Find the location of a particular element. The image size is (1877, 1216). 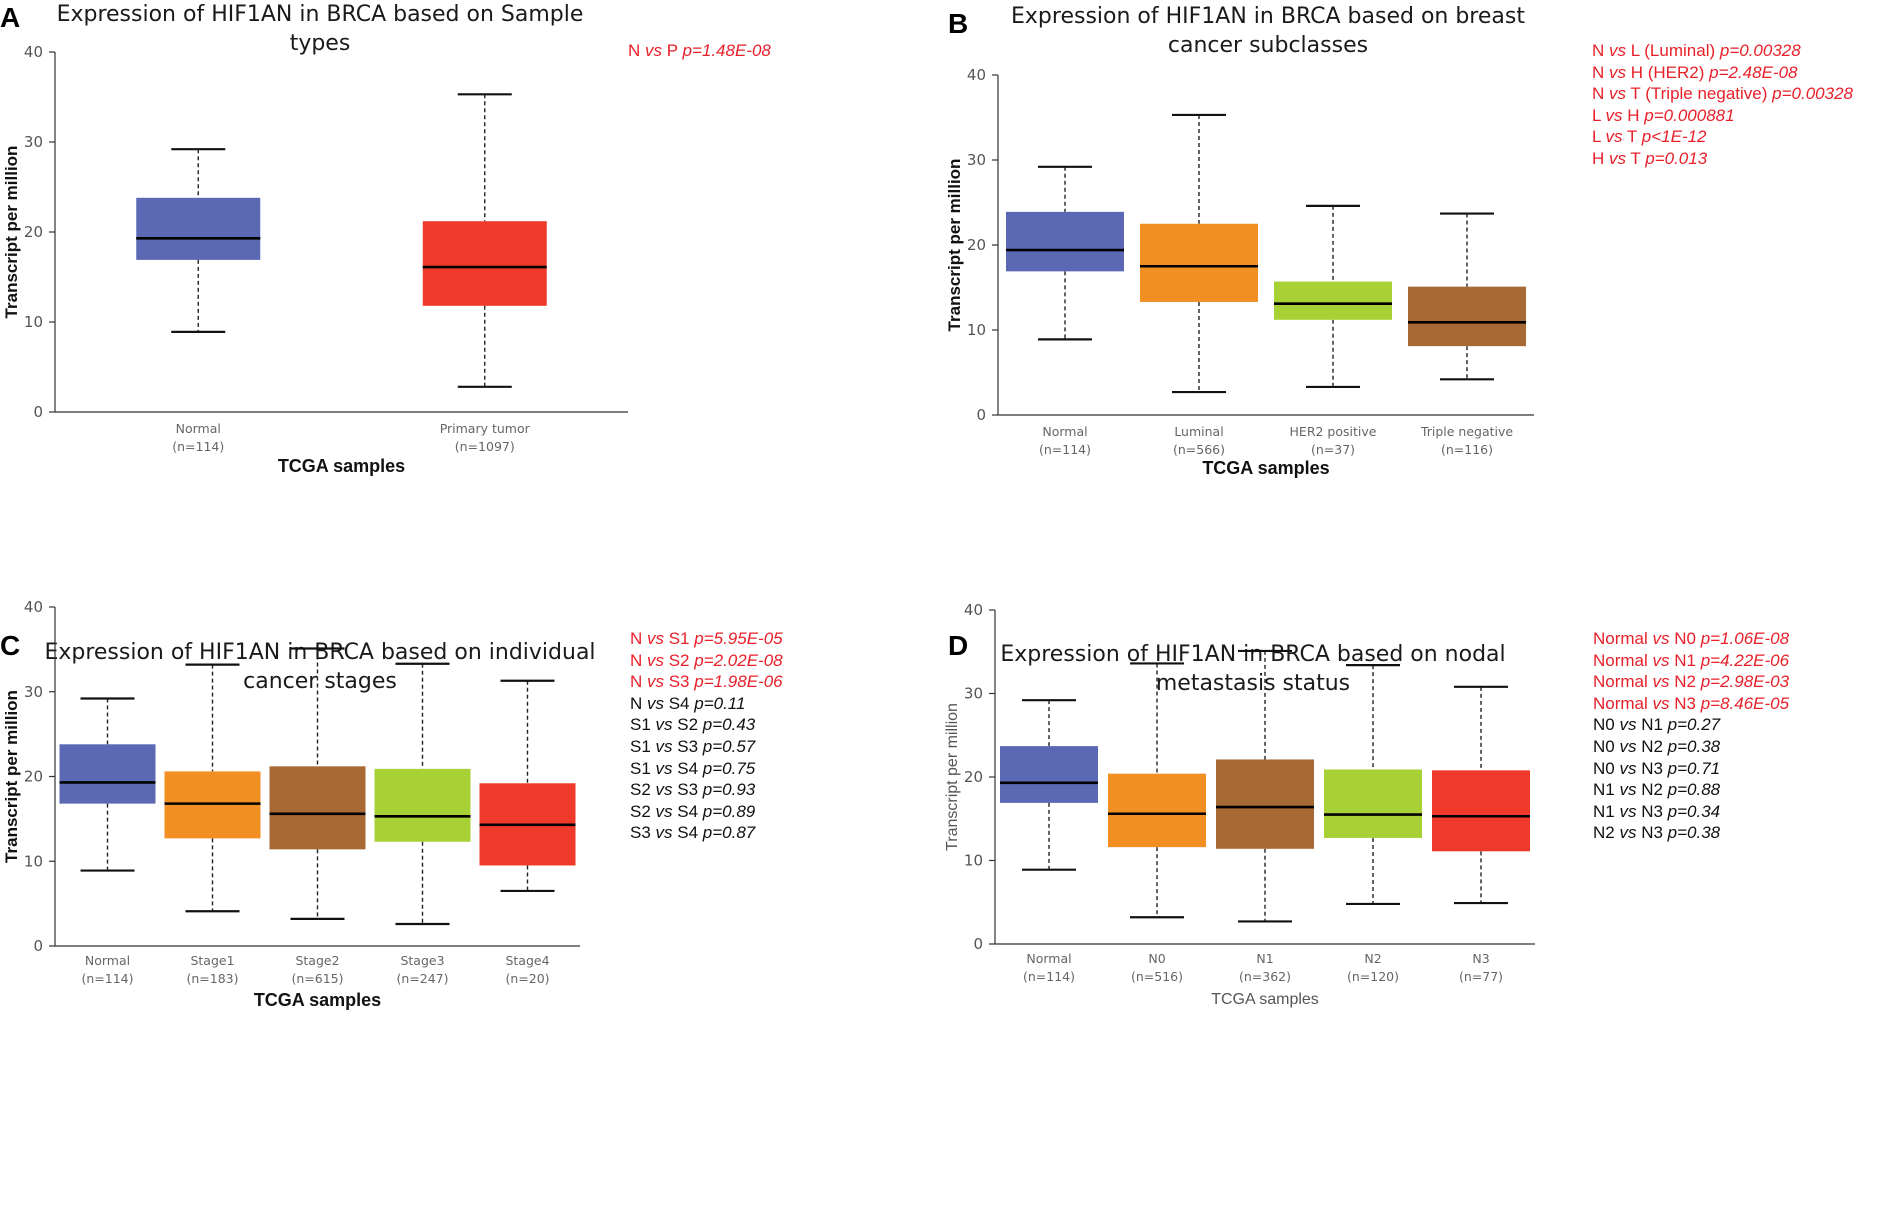

stat-row: N vs S4 p=0.11 is located at coordinates (706, 704).